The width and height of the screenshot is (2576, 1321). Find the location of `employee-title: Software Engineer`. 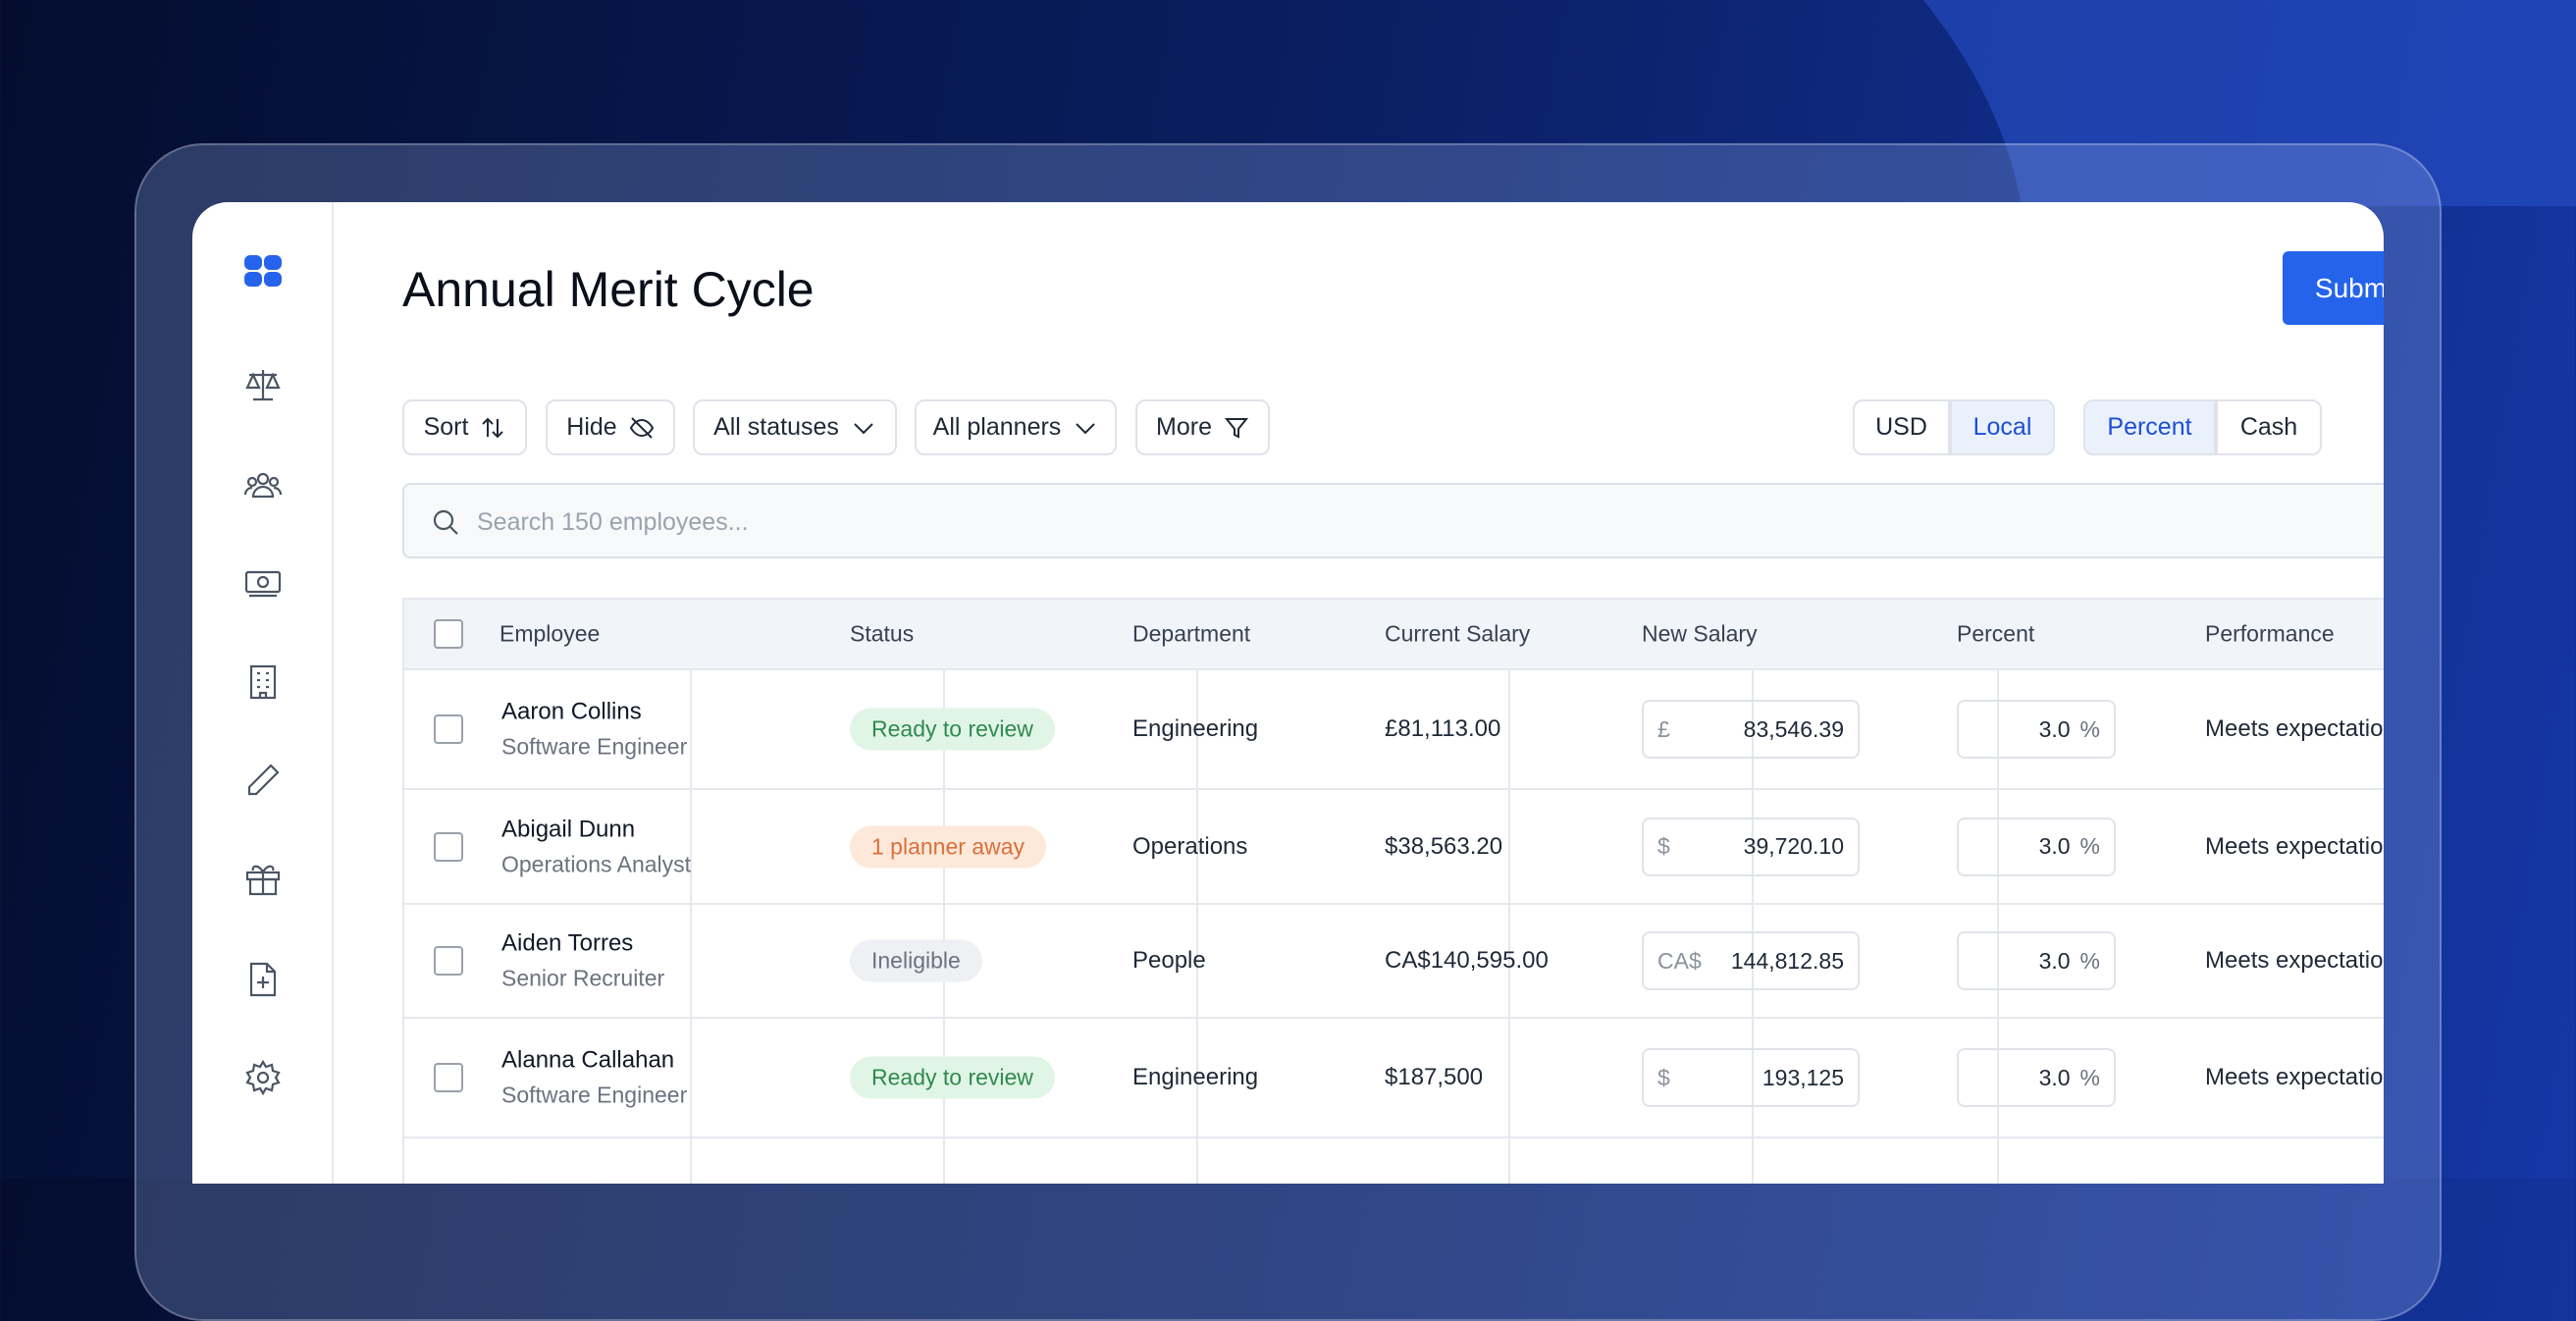

employee-title: Software Engineer is located at coordinates (594, 747).